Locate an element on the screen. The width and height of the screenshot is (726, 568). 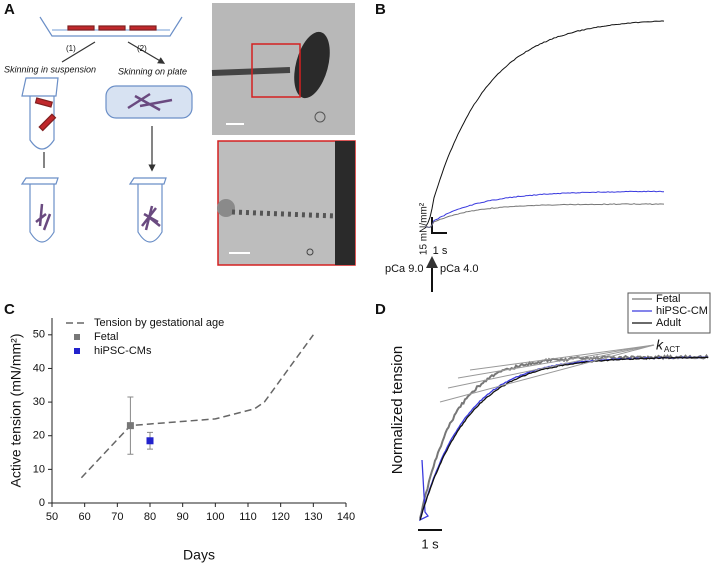
step-label: (2) is located at coordinates (142, 48).